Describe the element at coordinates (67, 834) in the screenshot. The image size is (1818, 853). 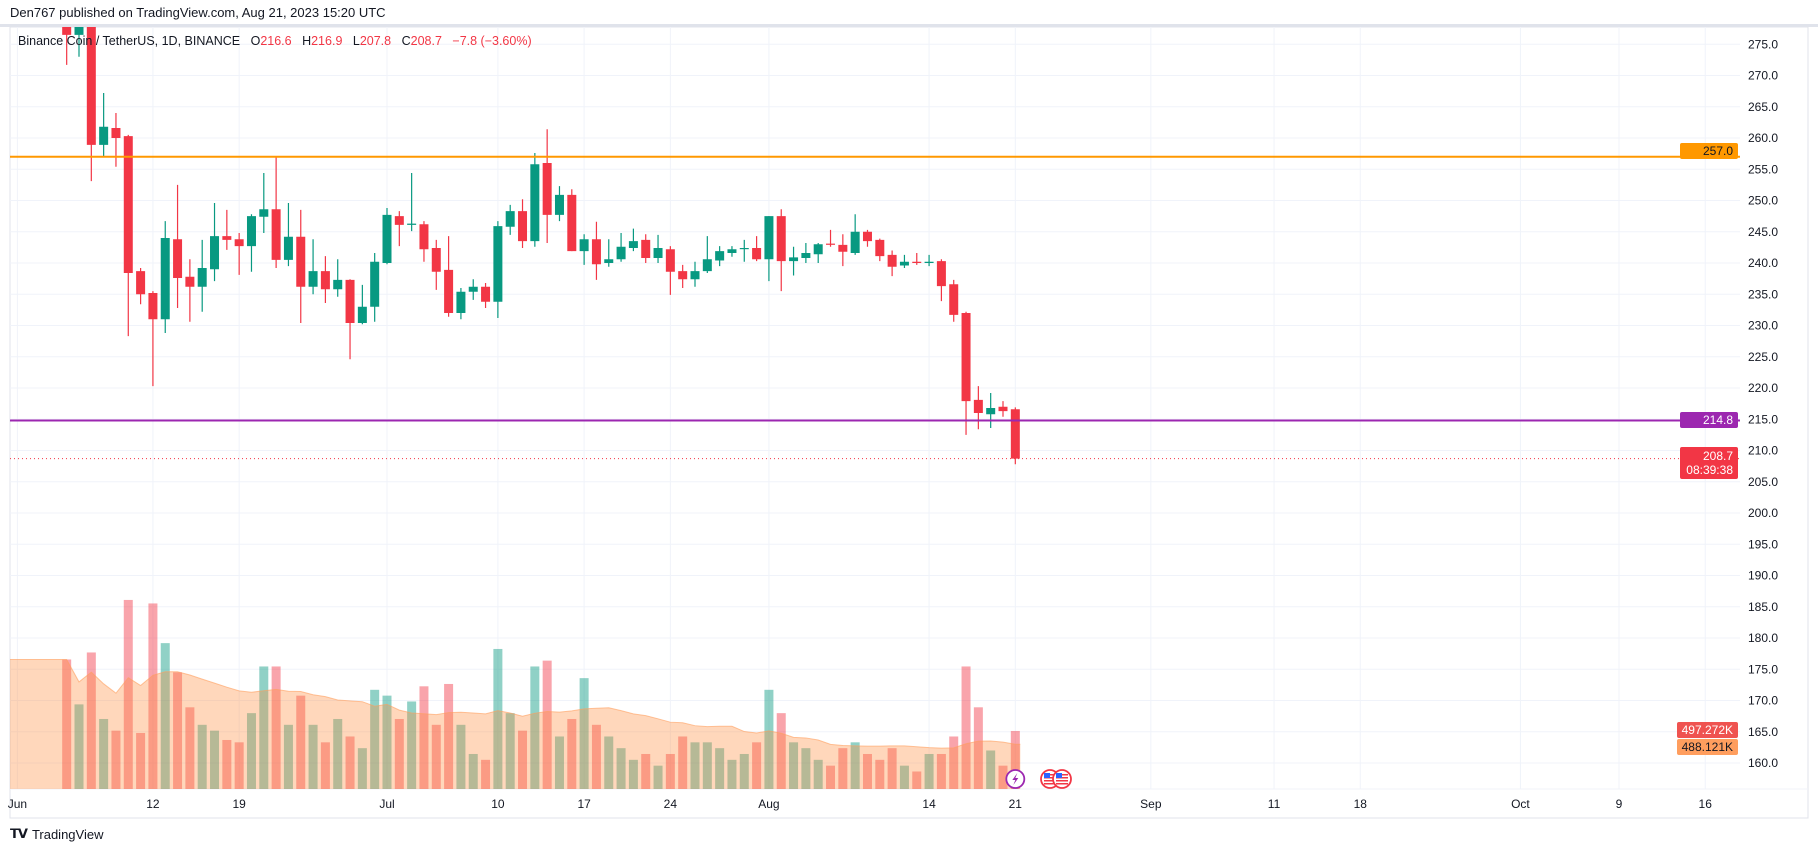
I see `footer-brand: TradingView` at that location.